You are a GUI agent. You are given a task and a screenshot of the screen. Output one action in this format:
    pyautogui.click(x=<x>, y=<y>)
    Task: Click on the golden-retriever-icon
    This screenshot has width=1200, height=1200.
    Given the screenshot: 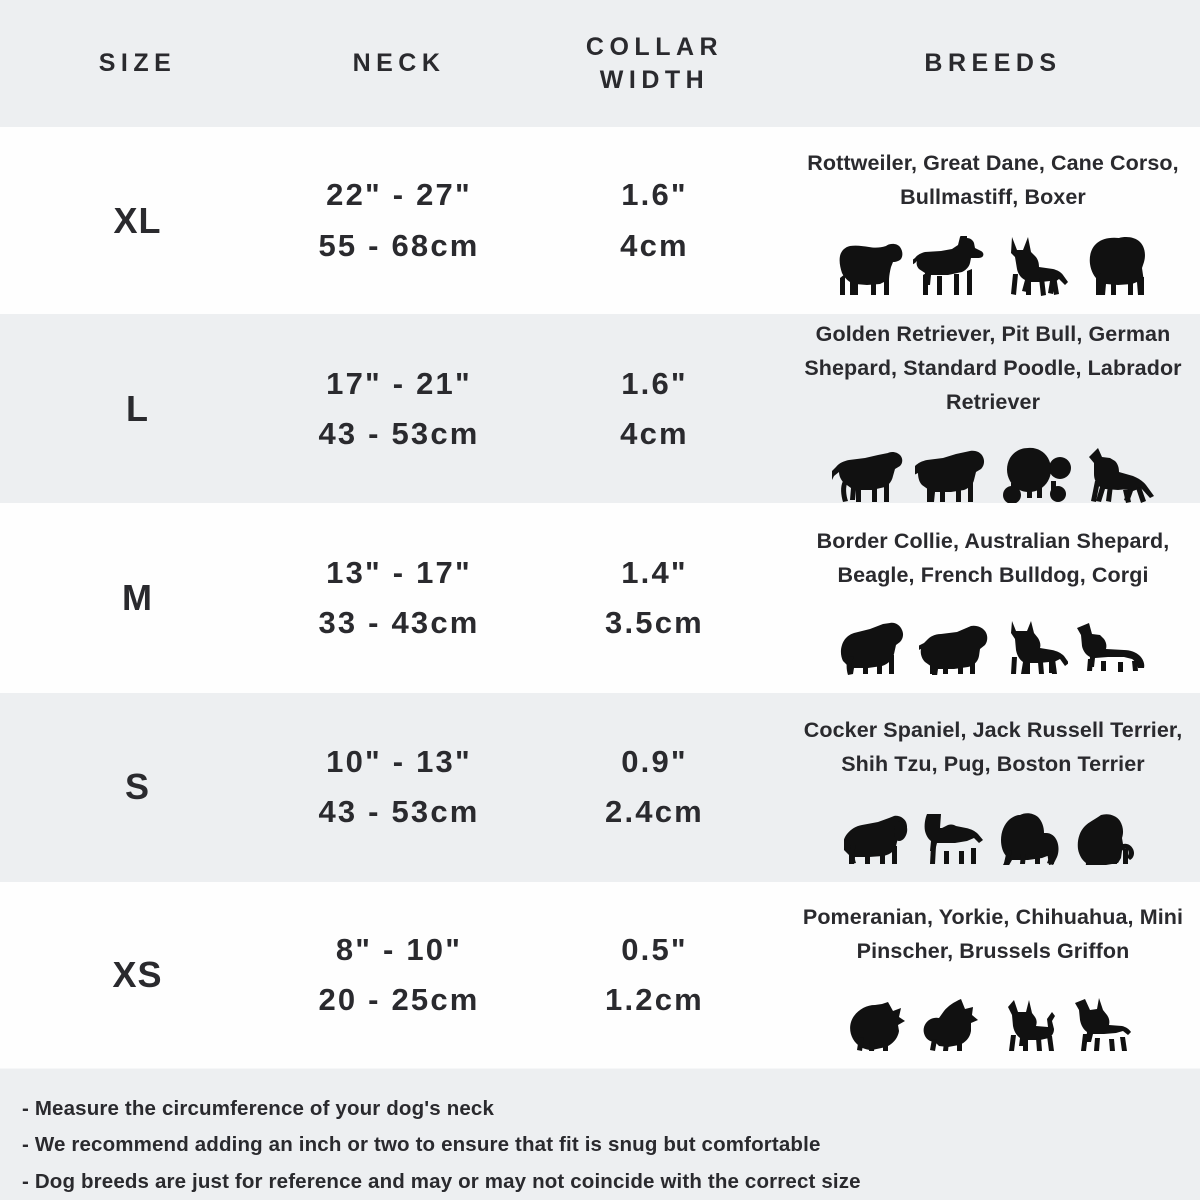 What is the action you would take?
    pyautogui.click(x=866, y=477)
    